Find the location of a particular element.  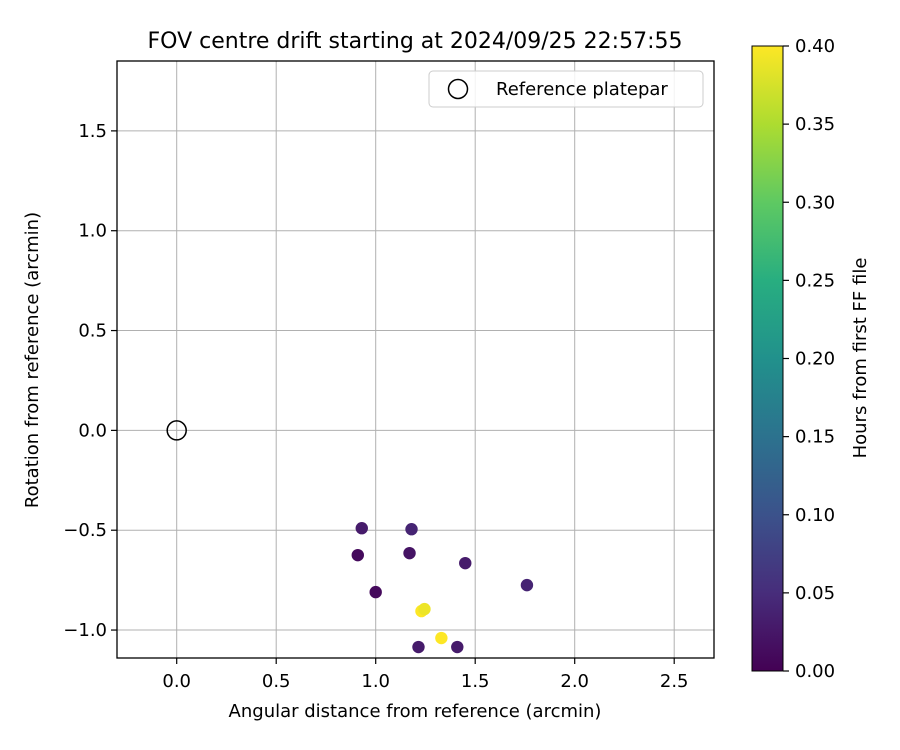

legend-box is located at coordinates (566, 89).